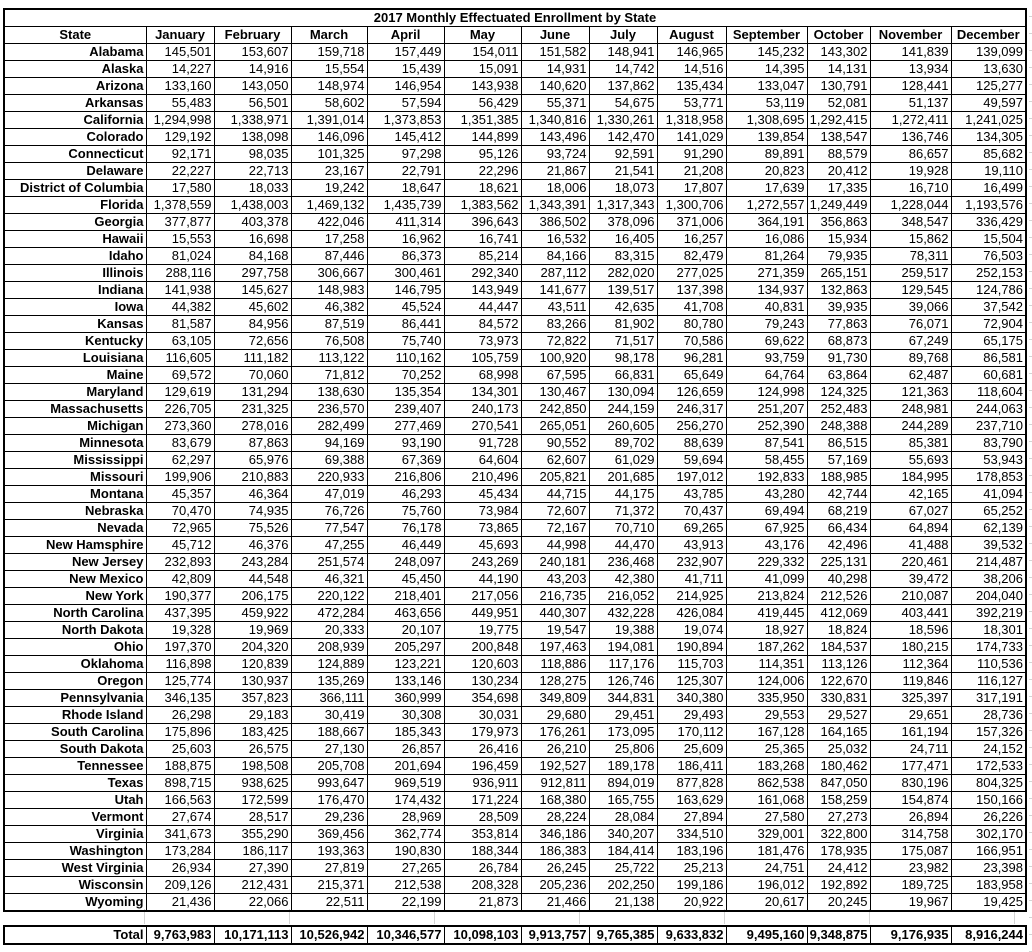 The width and height of the screenshot is (1032, 952). I want to click on enrollment-cell: 143,050, so click(252, 86).